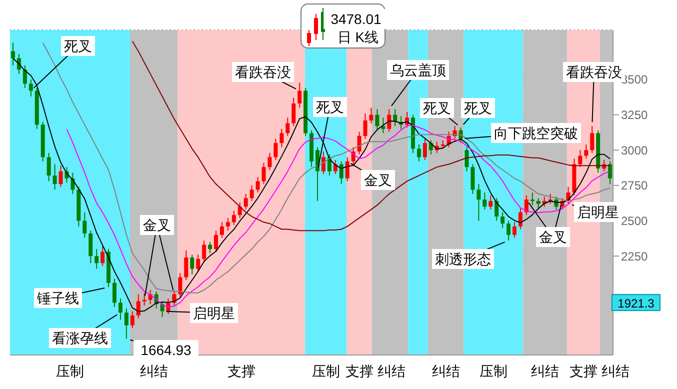 Image resolution: width=677 pixels, height=389 pixels. I want to click on annotation: 向下跳空突破, so click(536, 133).